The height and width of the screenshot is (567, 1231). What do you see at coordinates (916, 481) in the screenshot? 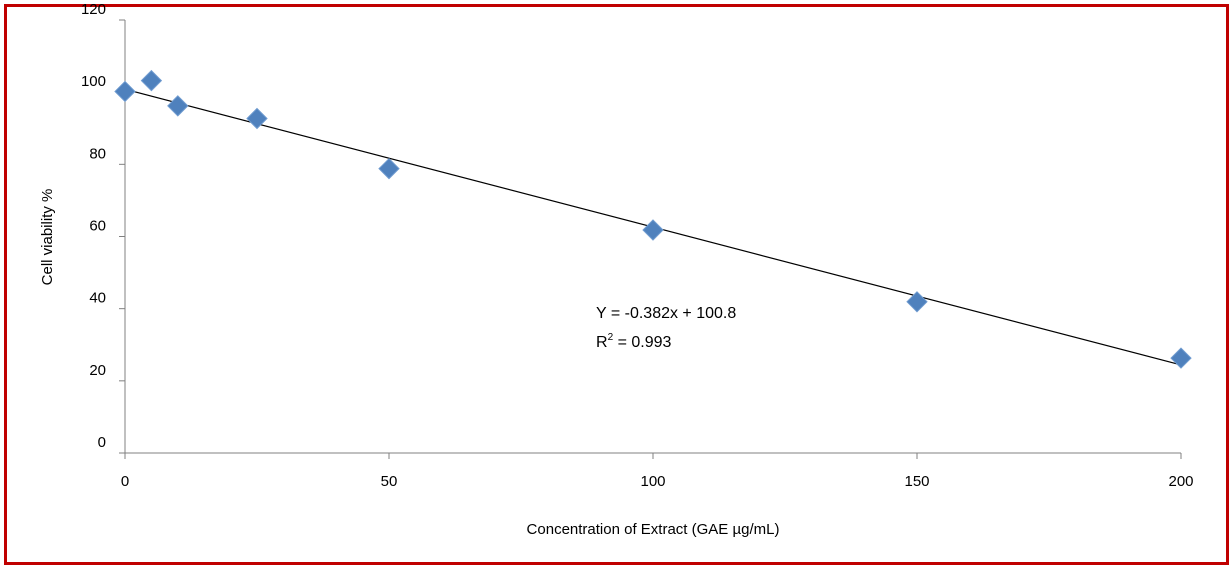
I see `x-tick-label: 150` at bounding box center [916, 481].